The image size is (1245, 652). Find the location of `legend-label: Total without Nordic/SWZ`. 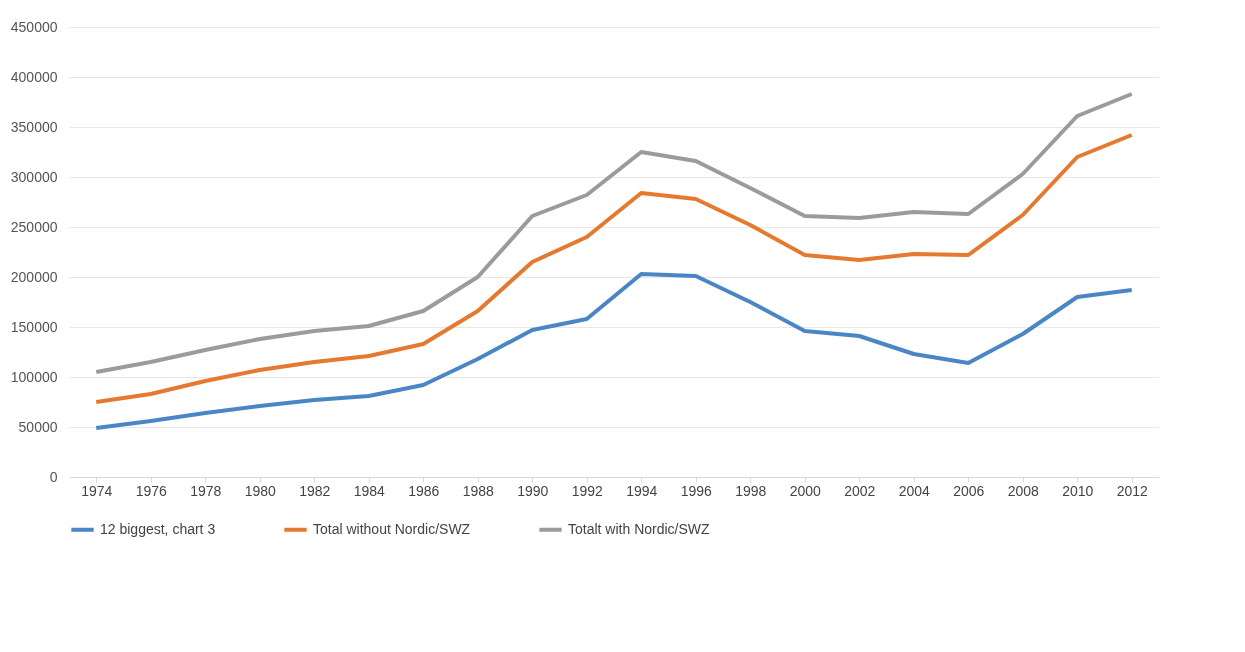

legend-label: Total without Nordic/SWZ is located at coordinates (392, 528).